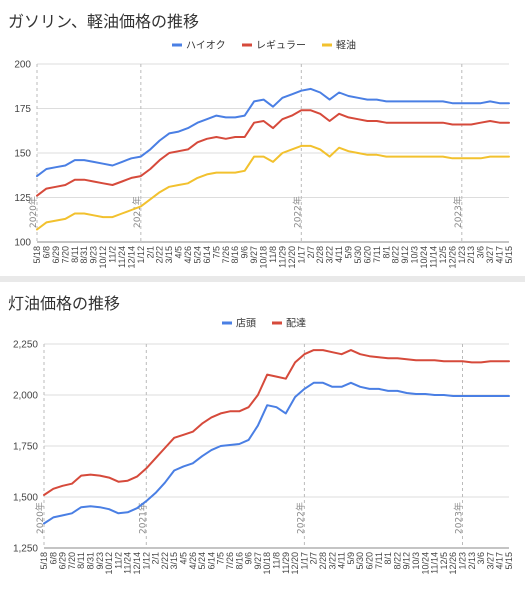  What do you see at coordinates (160, 255) in the screenshot?
I see `x-tick-label: 2/22` at bounding box center [160, 255].